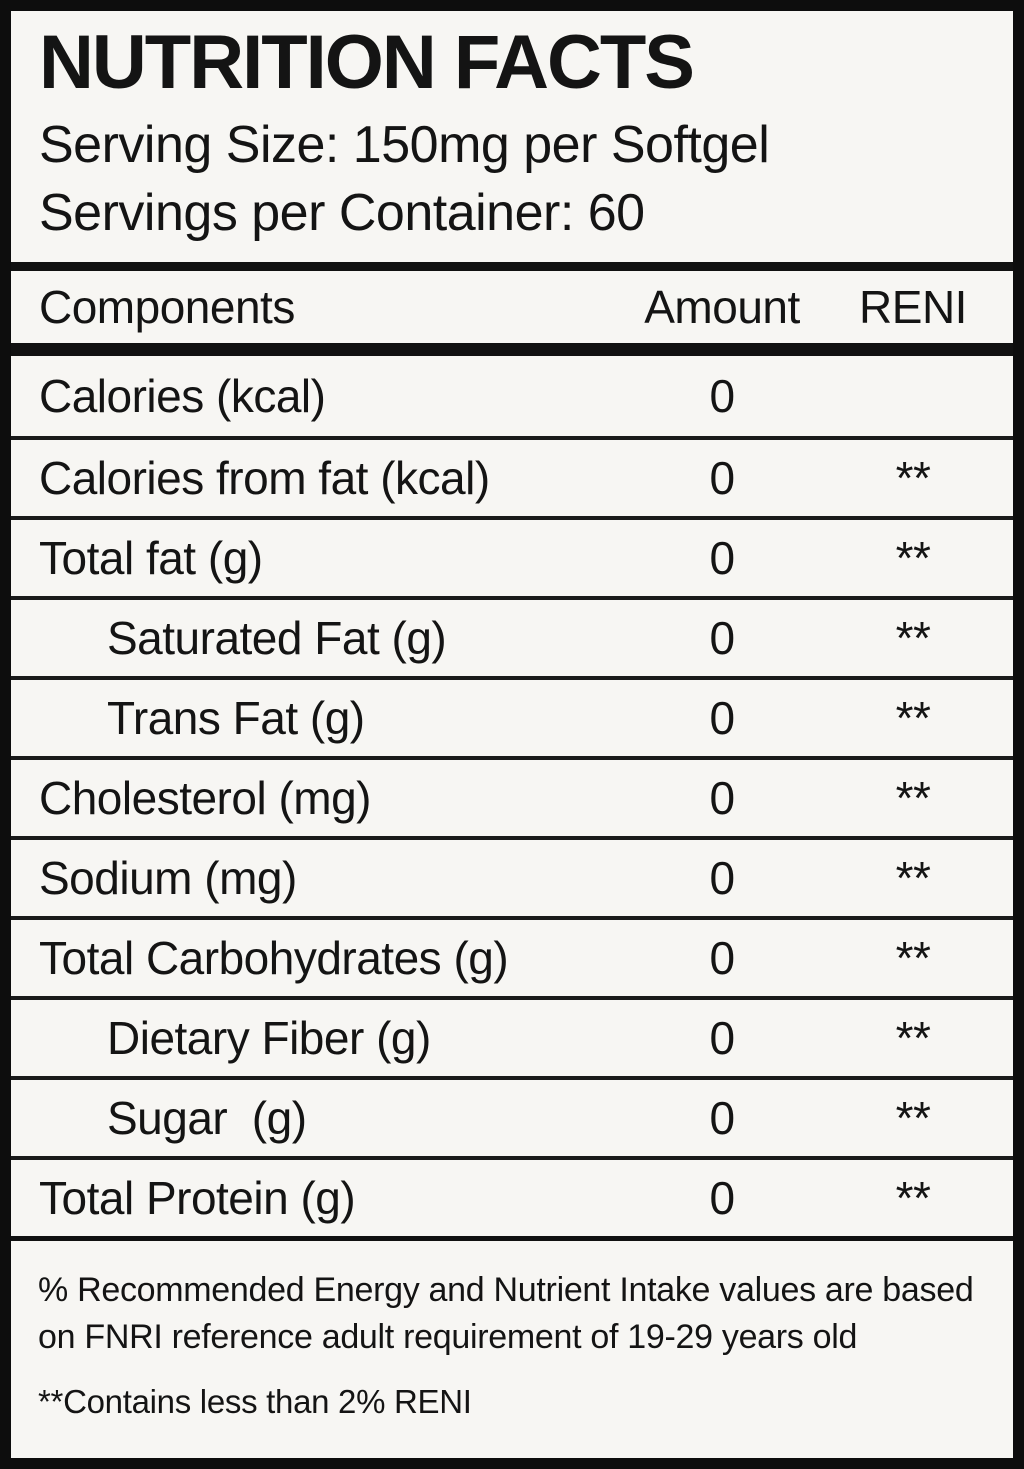 The height and width of the screenshot is (1469, 1024). What do you see at coordinates (207, 1118) in the screenshot?
I see `component-name: Sugar (g)` at bounding box center [207, 1118].